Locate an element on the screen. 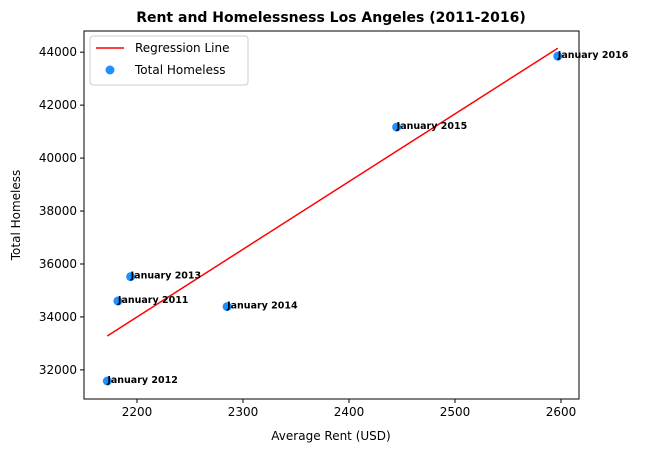  point-label: January 2011 is located at coordinates (153, 300).